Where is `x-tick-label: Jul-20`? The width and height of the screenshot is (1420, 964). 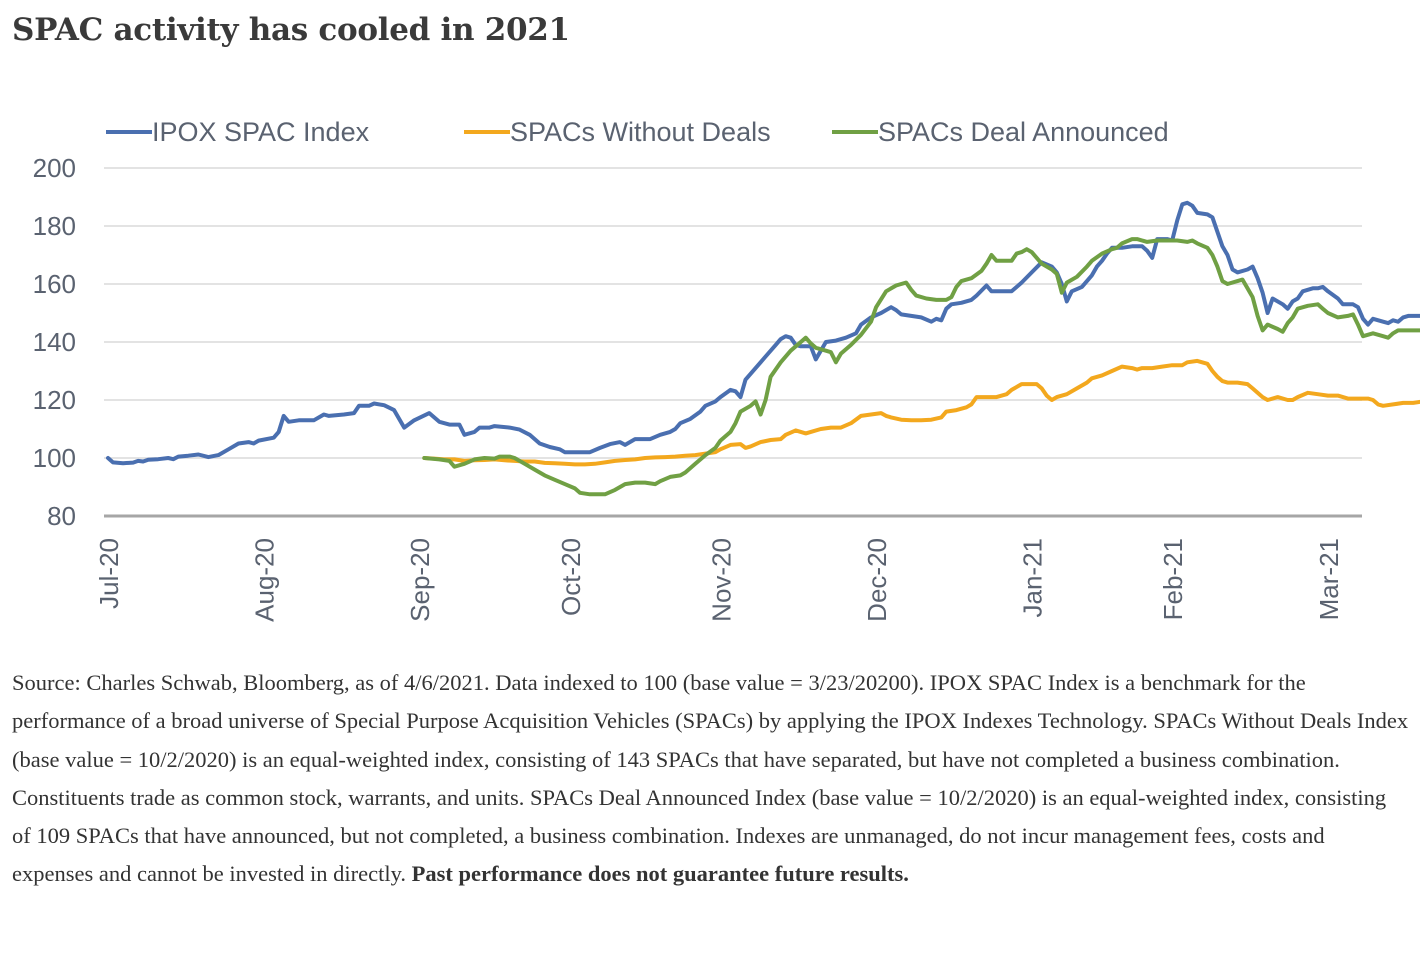 x-tick-label: Jul-20 is located at coordinates (109, 573).